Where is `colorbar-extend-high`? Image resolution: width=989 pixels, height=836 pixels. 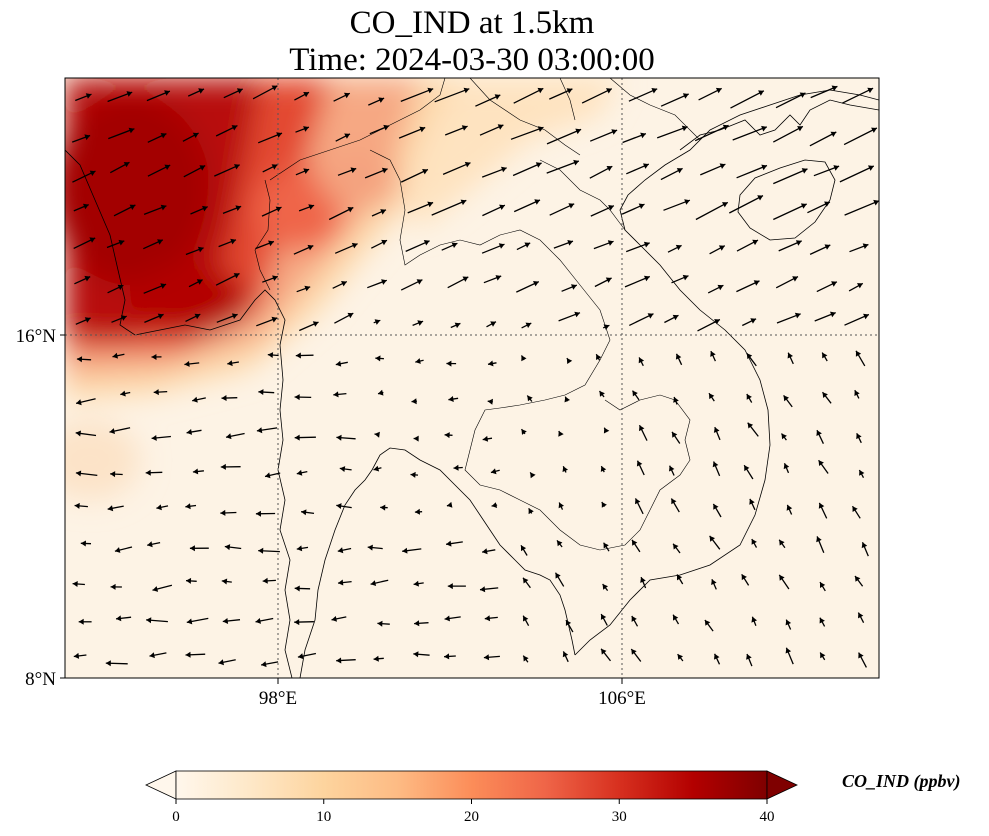 colorbar-extend-high is located at coordinates (782, 785).